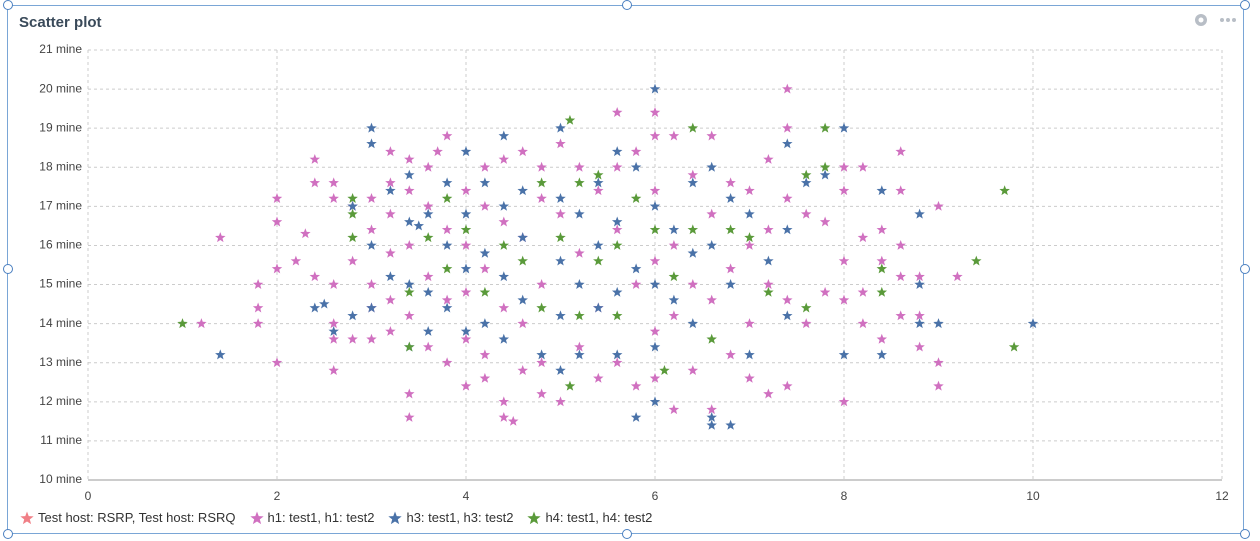 The width and height of the screenshot is (1260, 541). What do you see at coordinates (450, 517) in the screenshot?
I see `legend-item: h3: test1, h3: test2` at bounding box center [450, 517].